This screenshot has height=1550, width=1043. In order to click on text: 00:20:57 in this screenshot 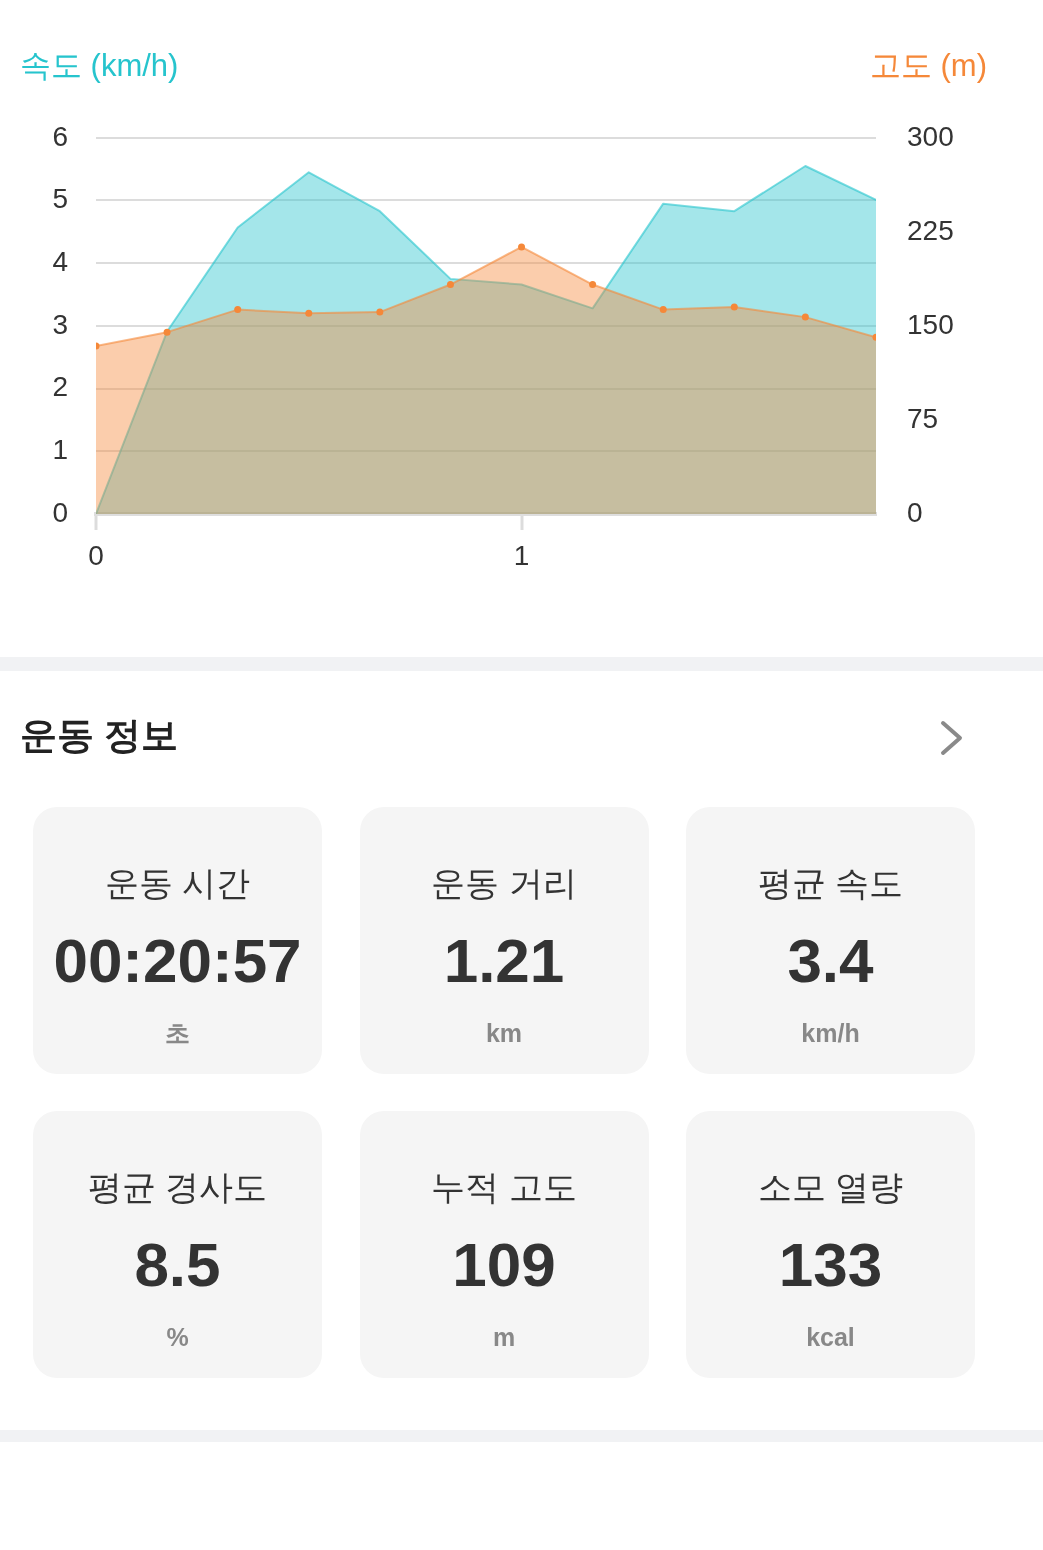, I will do `click(177, 960)`.